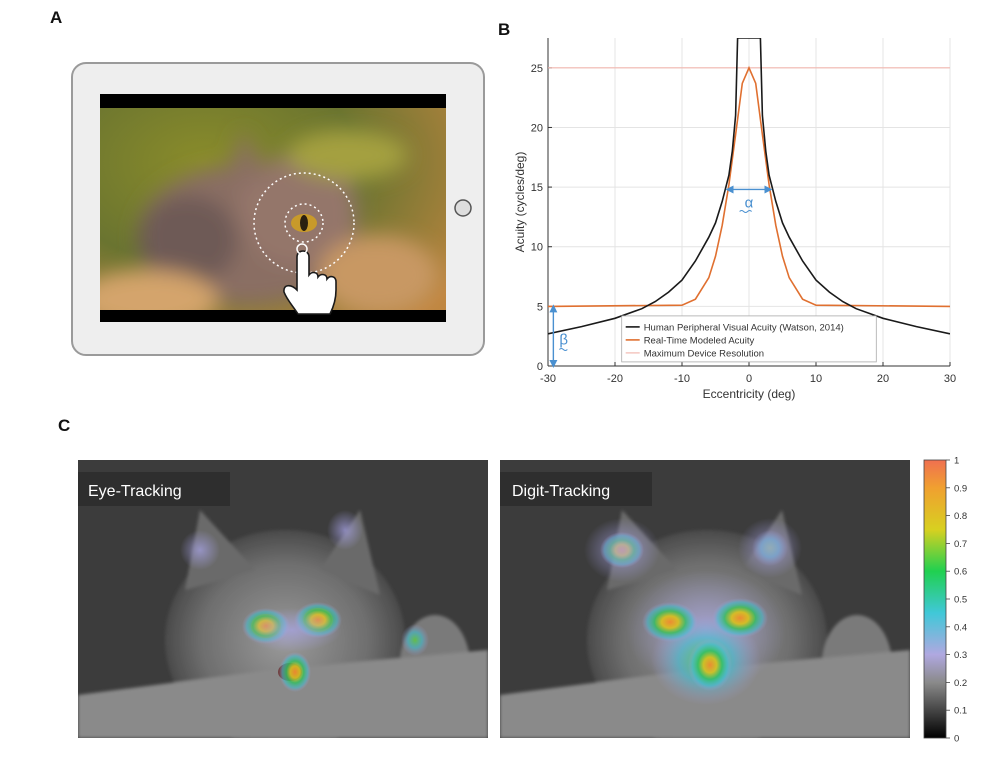 This screenshot has width=998, height=774. What do you see at coordinates (135, 491) in the screenshot?
I see `eye-tracking-label: Eye-Tracking` at bounding box center [135, 491].